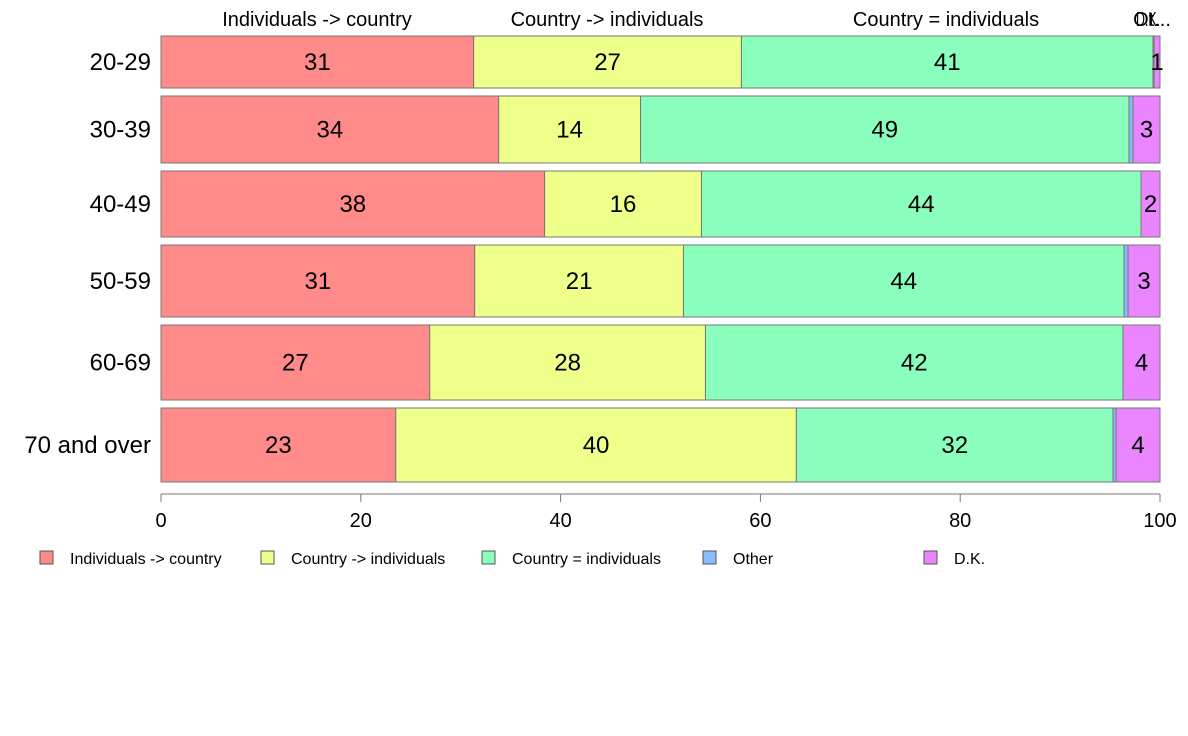 The width and height of the screenshot is (1188, 736). I want to click on top-label-overlap: D.K., so click(1148, 20).